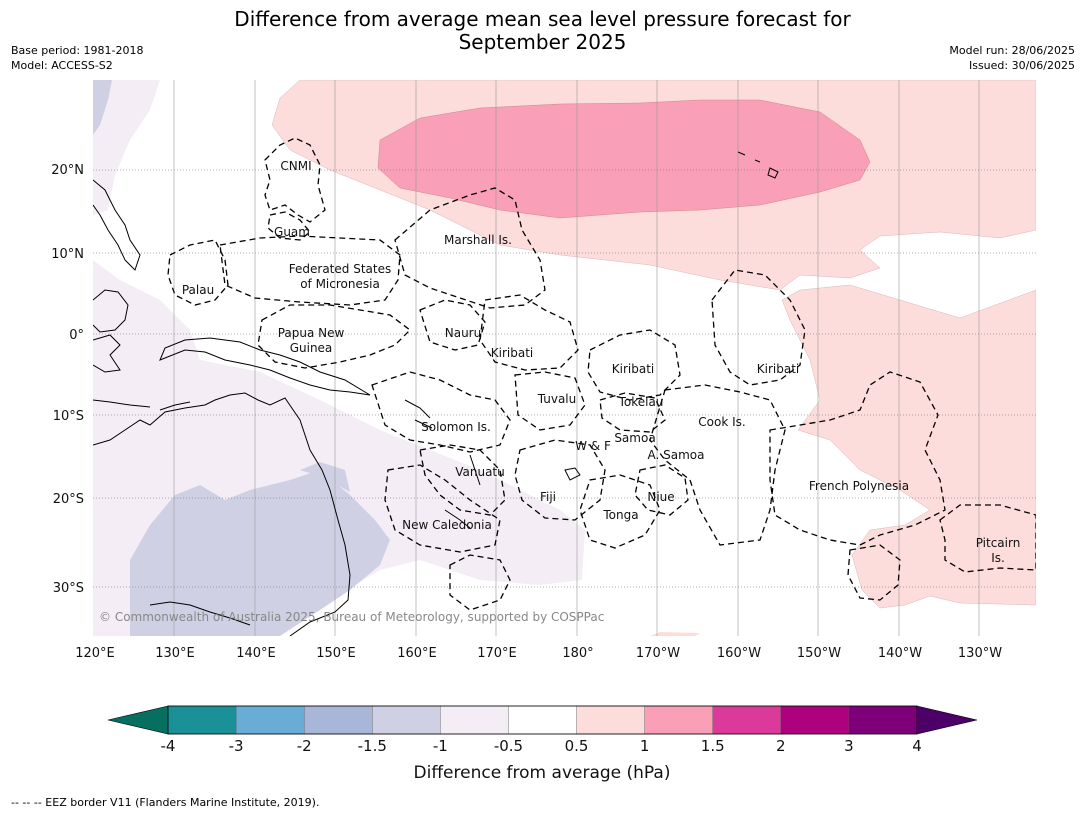  I want to click on eez-french-polynesia, so click(857, 458).